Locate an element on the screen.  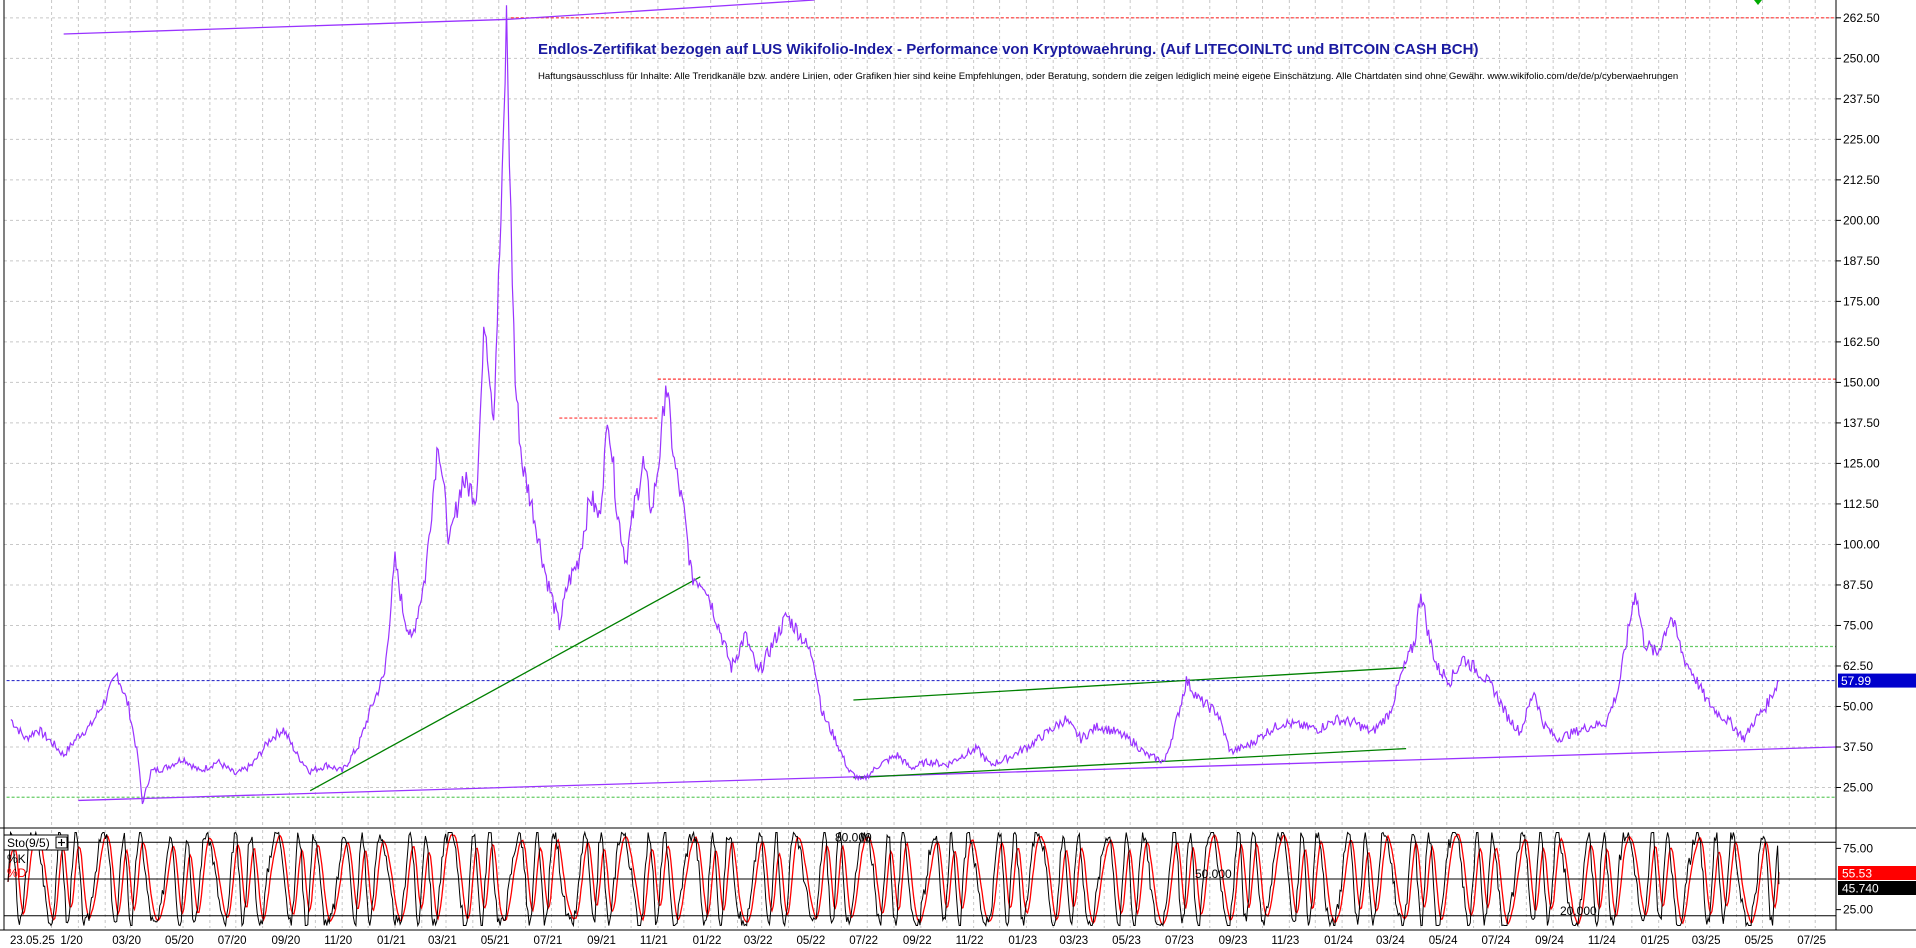
x-tick-label-8: 03/21 is located at coordinates (442, 941).